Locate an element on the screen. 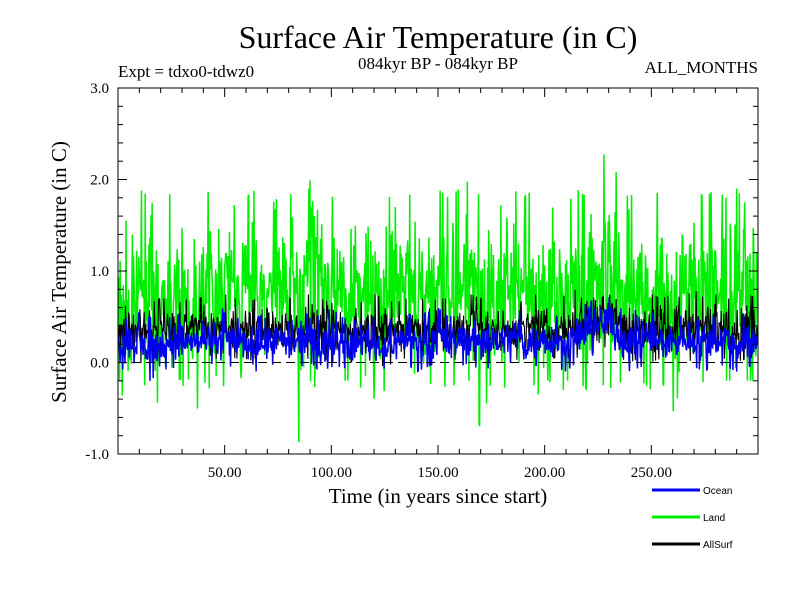 This screenshot has width=800, height=600. legend-label-allsurf: AllSurf is located at coordinates (718, 545).